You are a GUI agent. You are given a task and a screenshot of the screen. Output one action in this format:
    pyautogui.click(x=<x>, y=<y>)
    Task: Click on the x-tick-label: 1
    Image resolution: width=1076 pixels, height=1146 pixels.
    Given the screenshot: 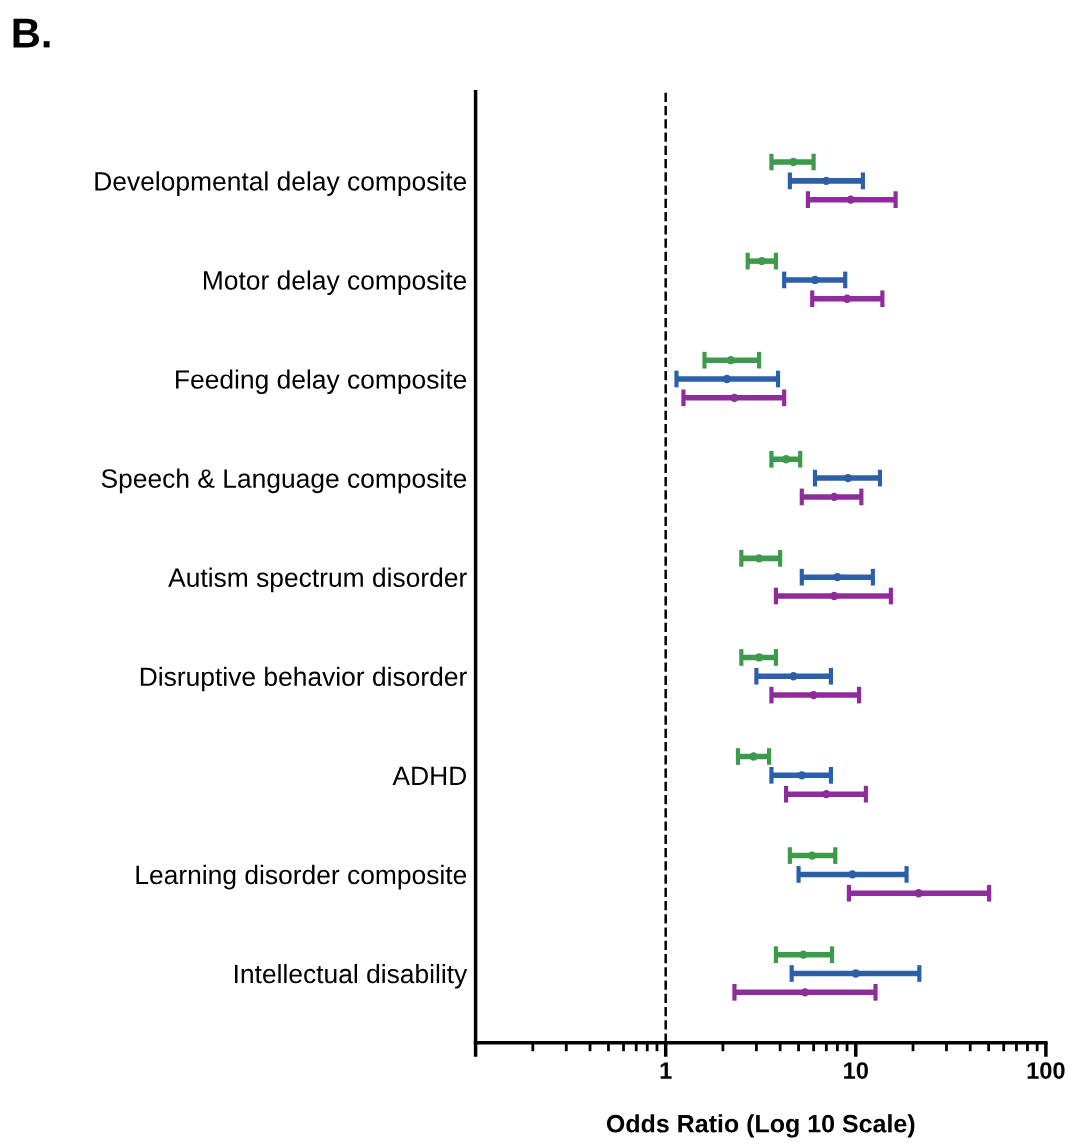 What is the action you would take?
    pyautogui.click(x=666, y=1070)
    